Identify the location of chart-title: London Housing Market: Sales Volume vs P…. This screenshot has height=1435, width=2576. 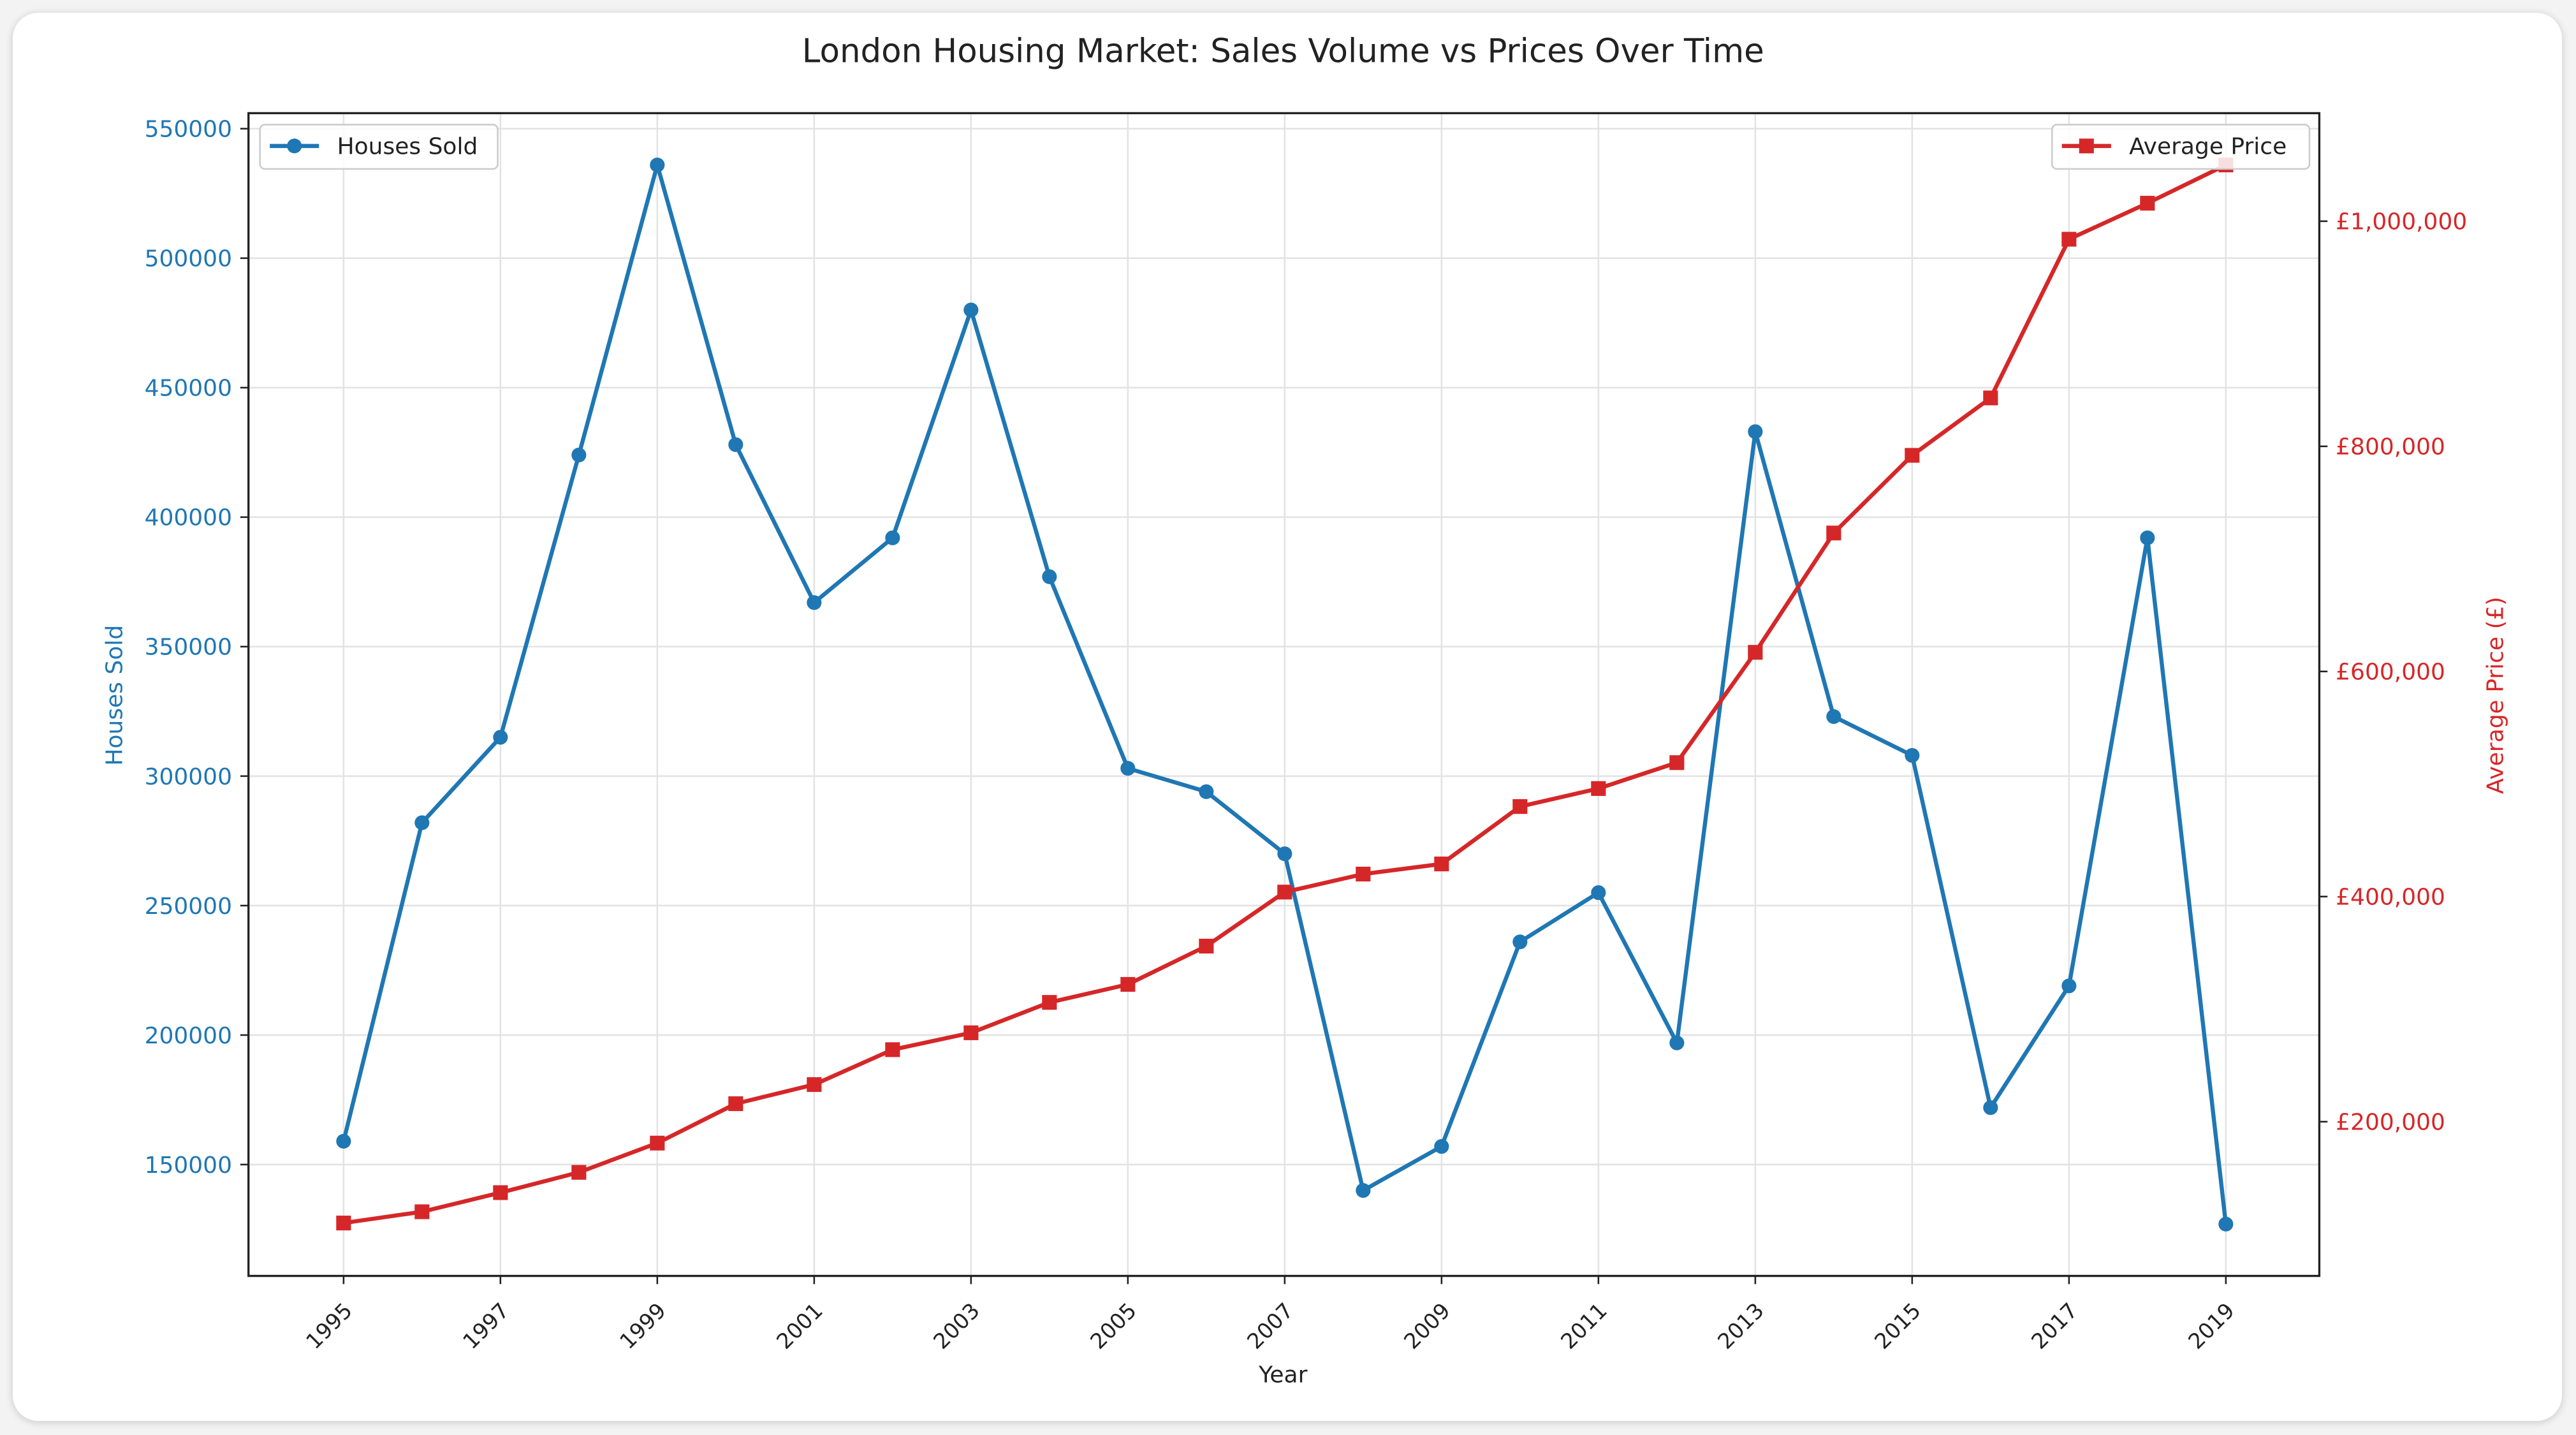
(1283, 52).